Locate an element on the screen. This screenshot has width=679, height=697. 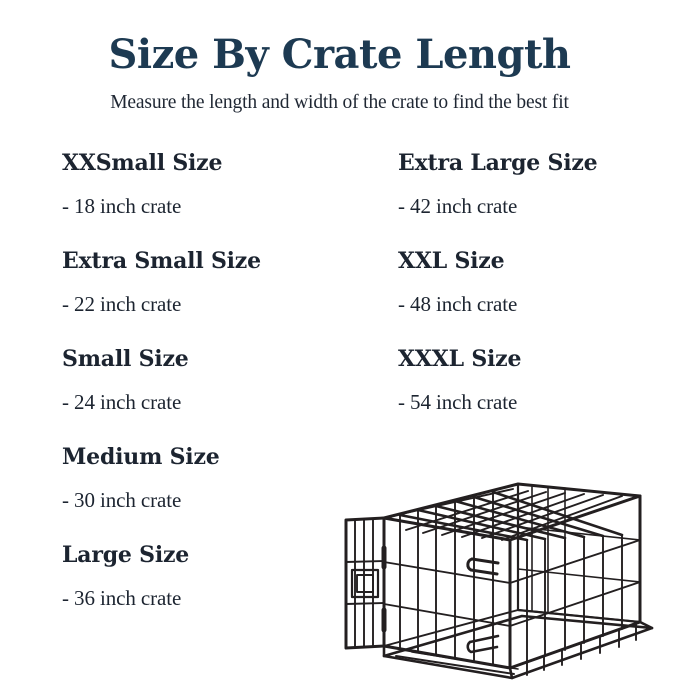
size-name: Medium Size is located at coordinates (141, 457).